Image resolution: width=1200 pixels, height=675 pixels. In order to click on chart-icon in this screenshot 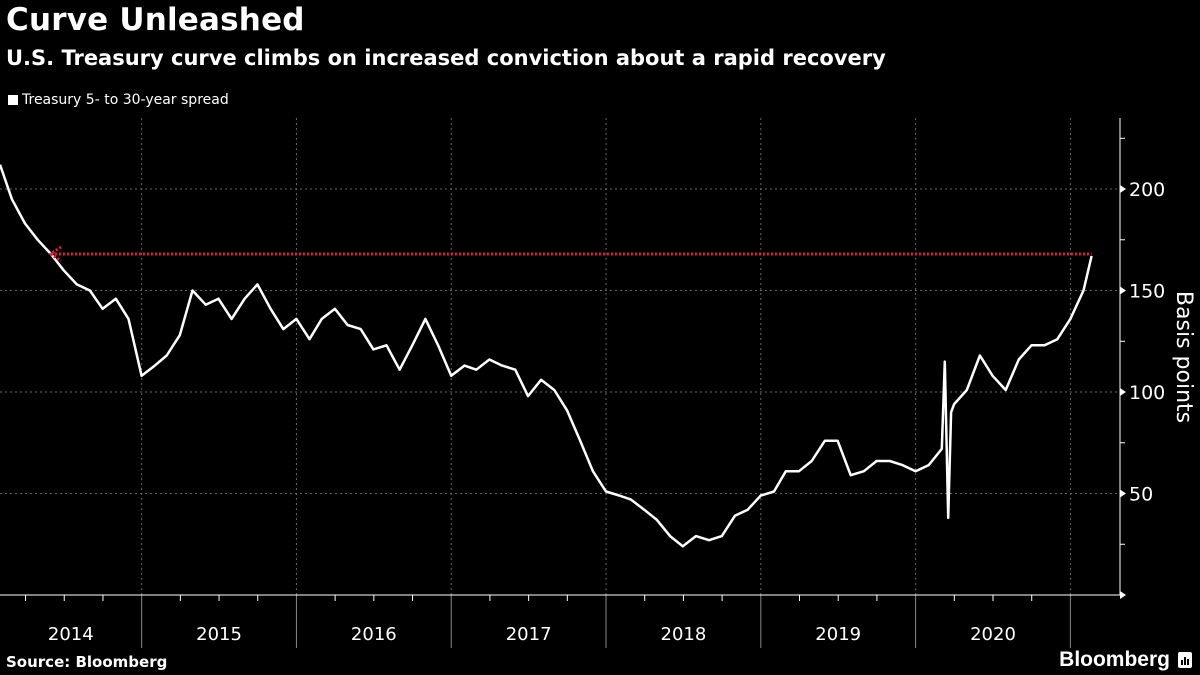, I will do `click(1185, 660)`.